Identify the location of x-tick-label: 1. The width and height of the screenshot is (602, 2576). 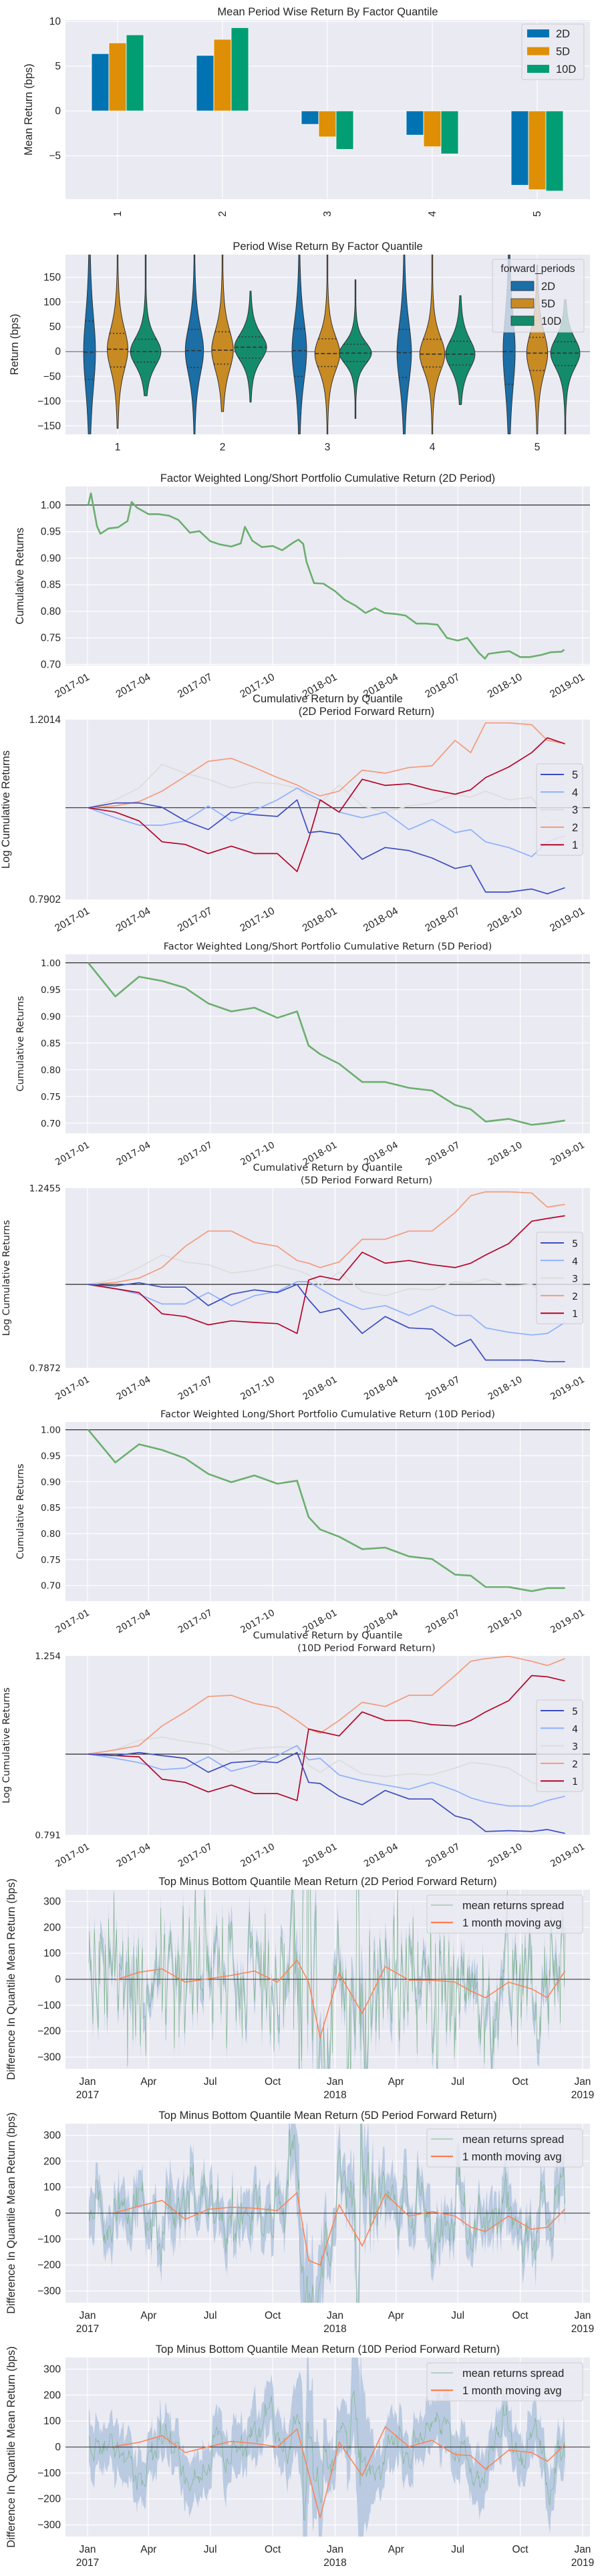
(118, 214).